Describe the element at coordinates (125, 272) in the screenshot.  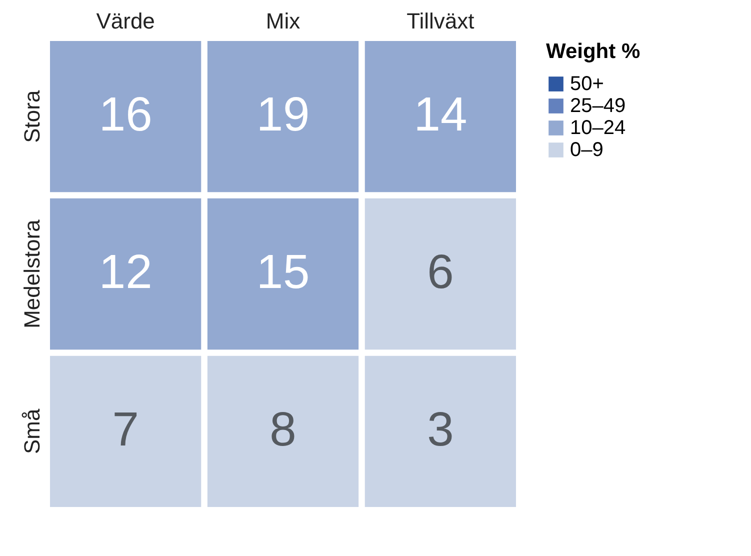
I see `data-label: 12` at that location.